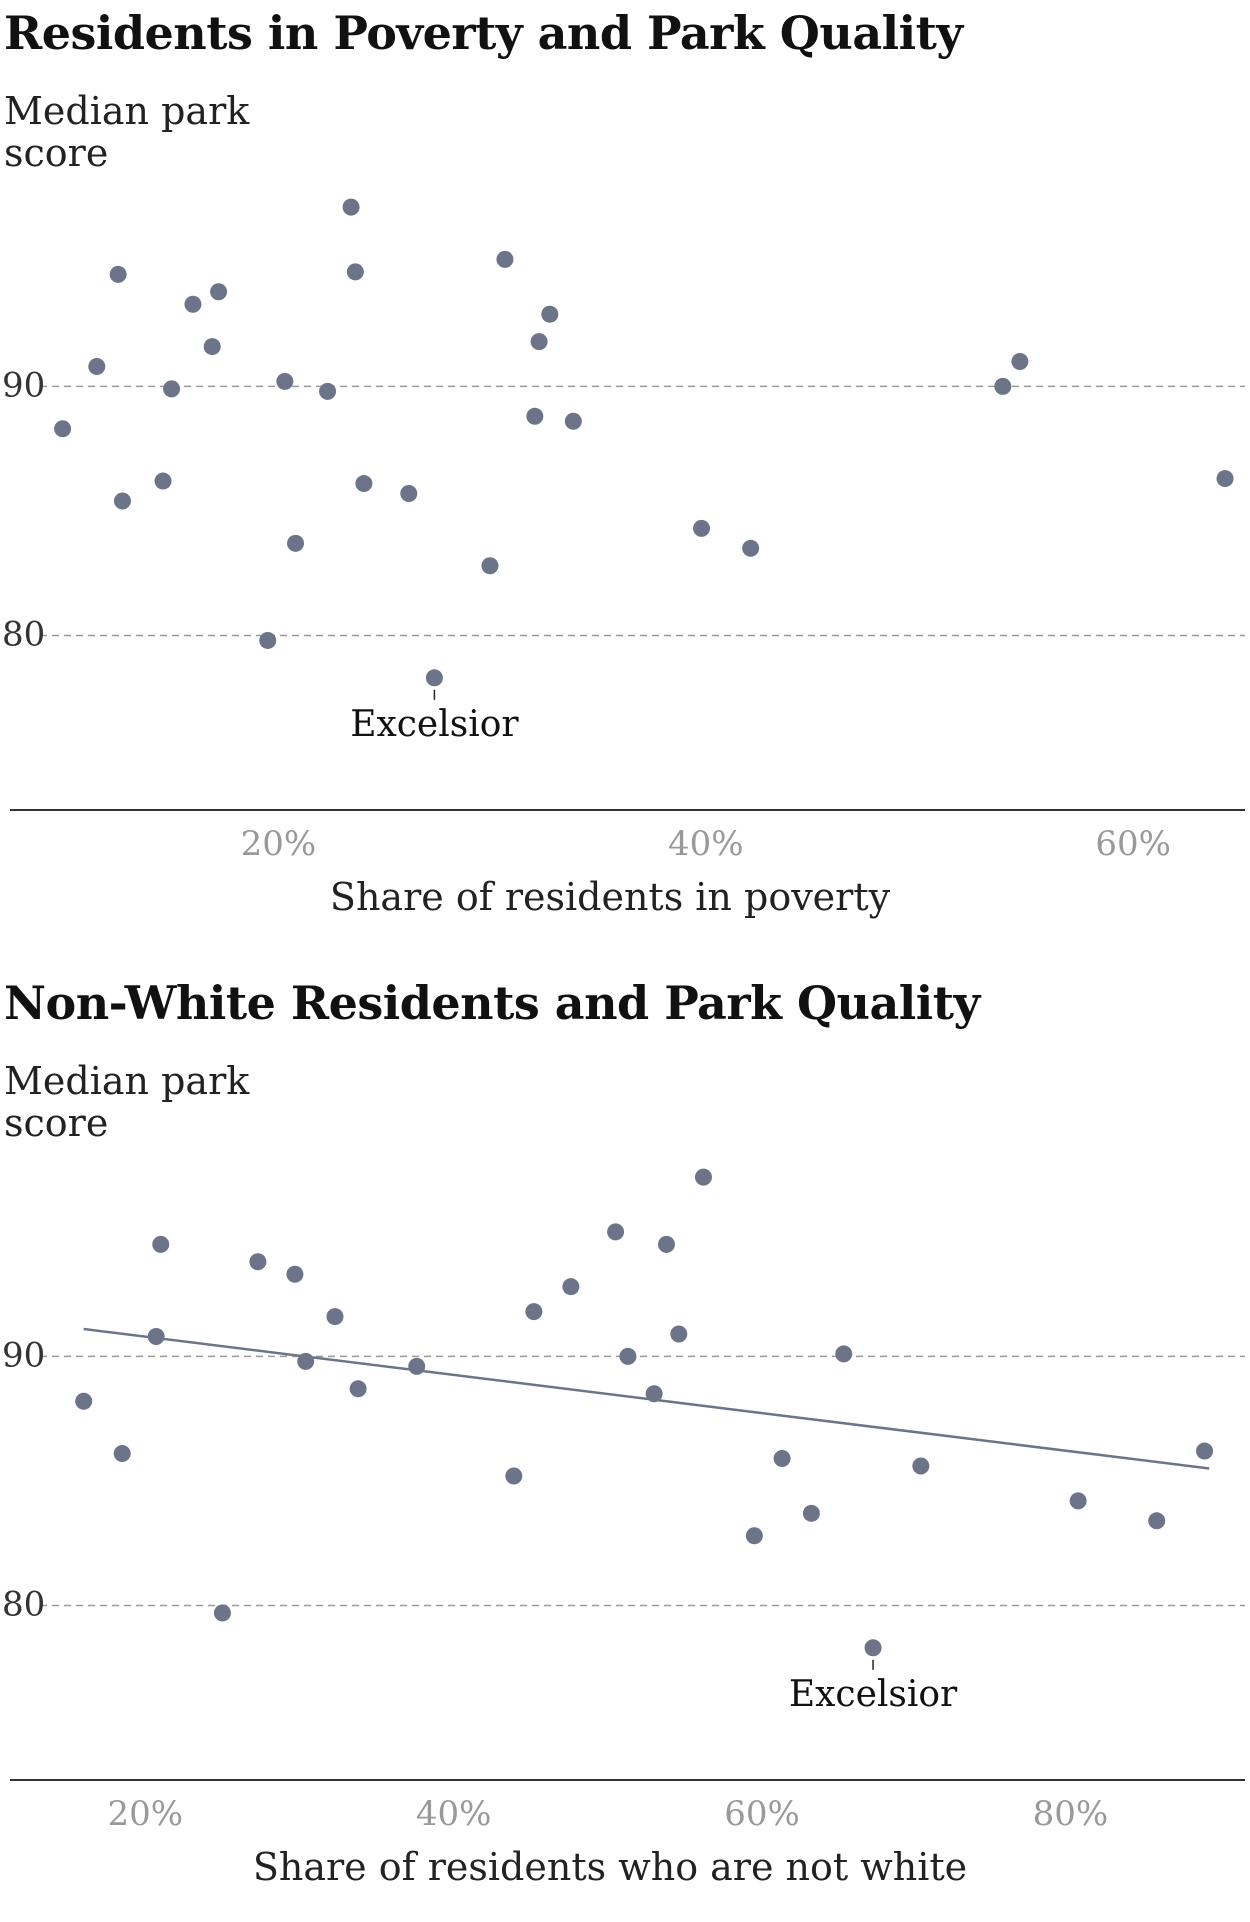 The width and height of the screenshot is (1250, 1922). What do you see at coordinates (1071, 1814) in the screenshot?
I see `x-tick-label: 80%` at bounding box center [1071, 1814].